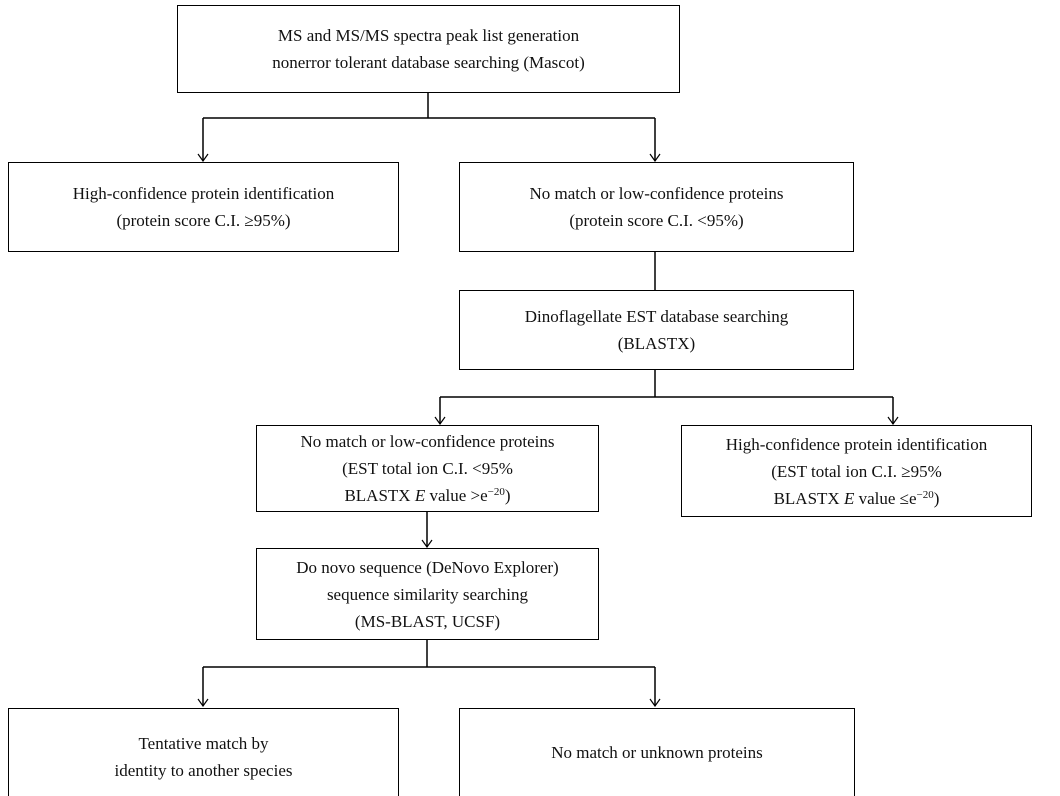  Describe the element at coordinates (456, 495) in the screenshot. I see `text-part: value >e` at that location.